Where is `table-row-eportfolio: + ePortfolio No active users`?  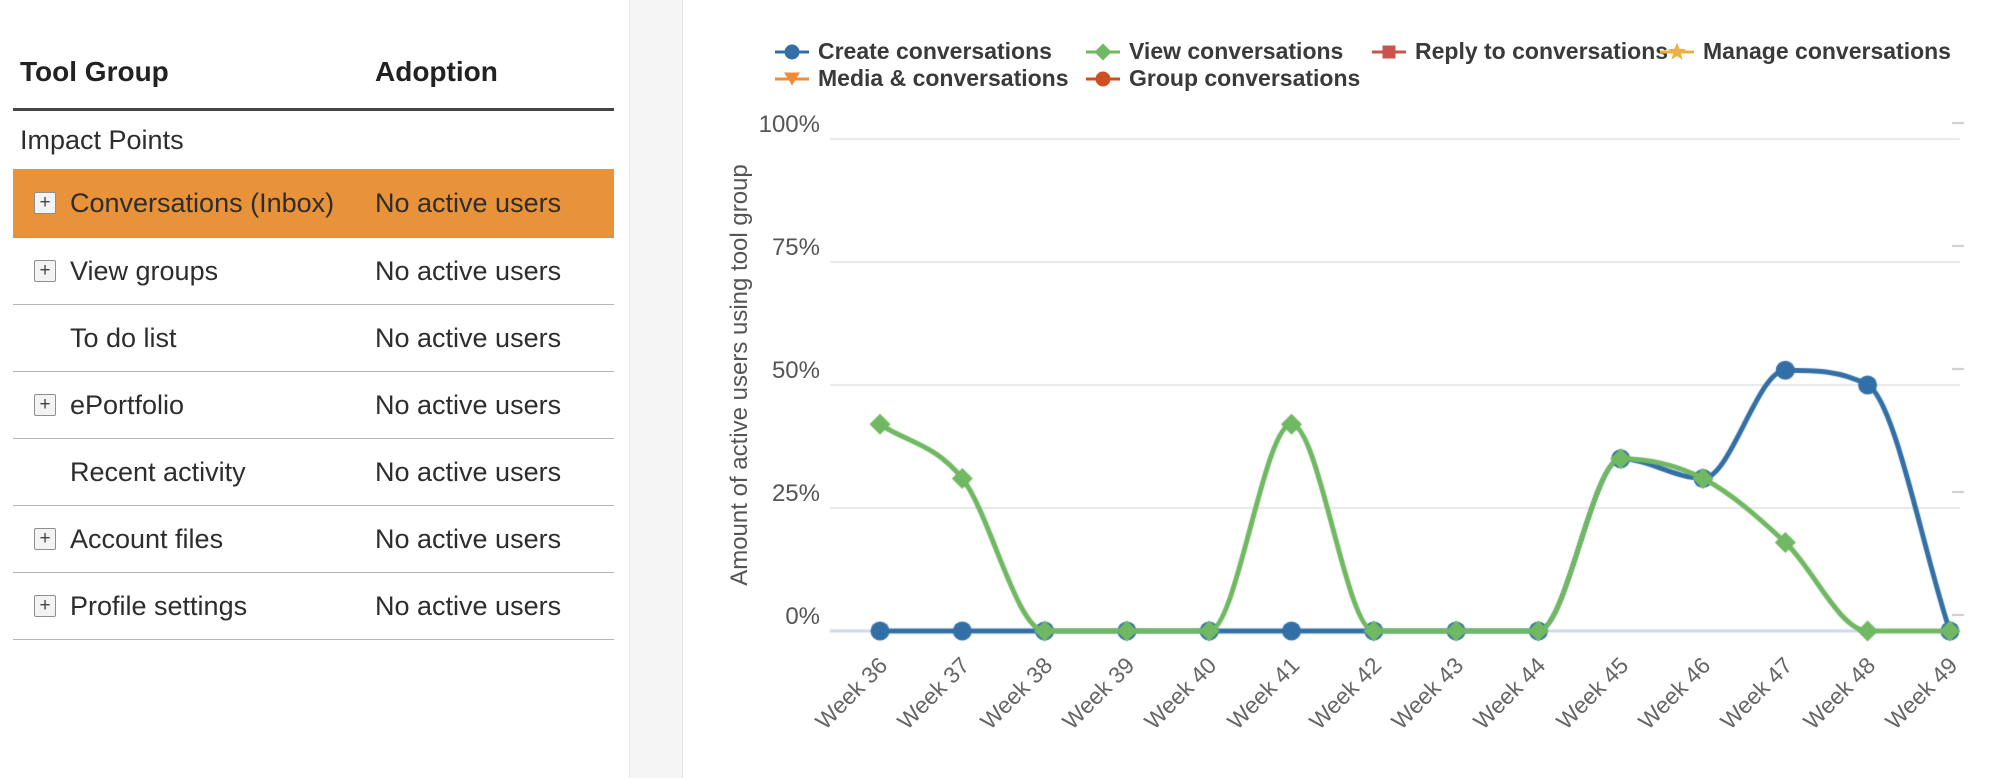
table-row-eportfolio: + ePortfolio No active users is located at coordinates (313, 405).